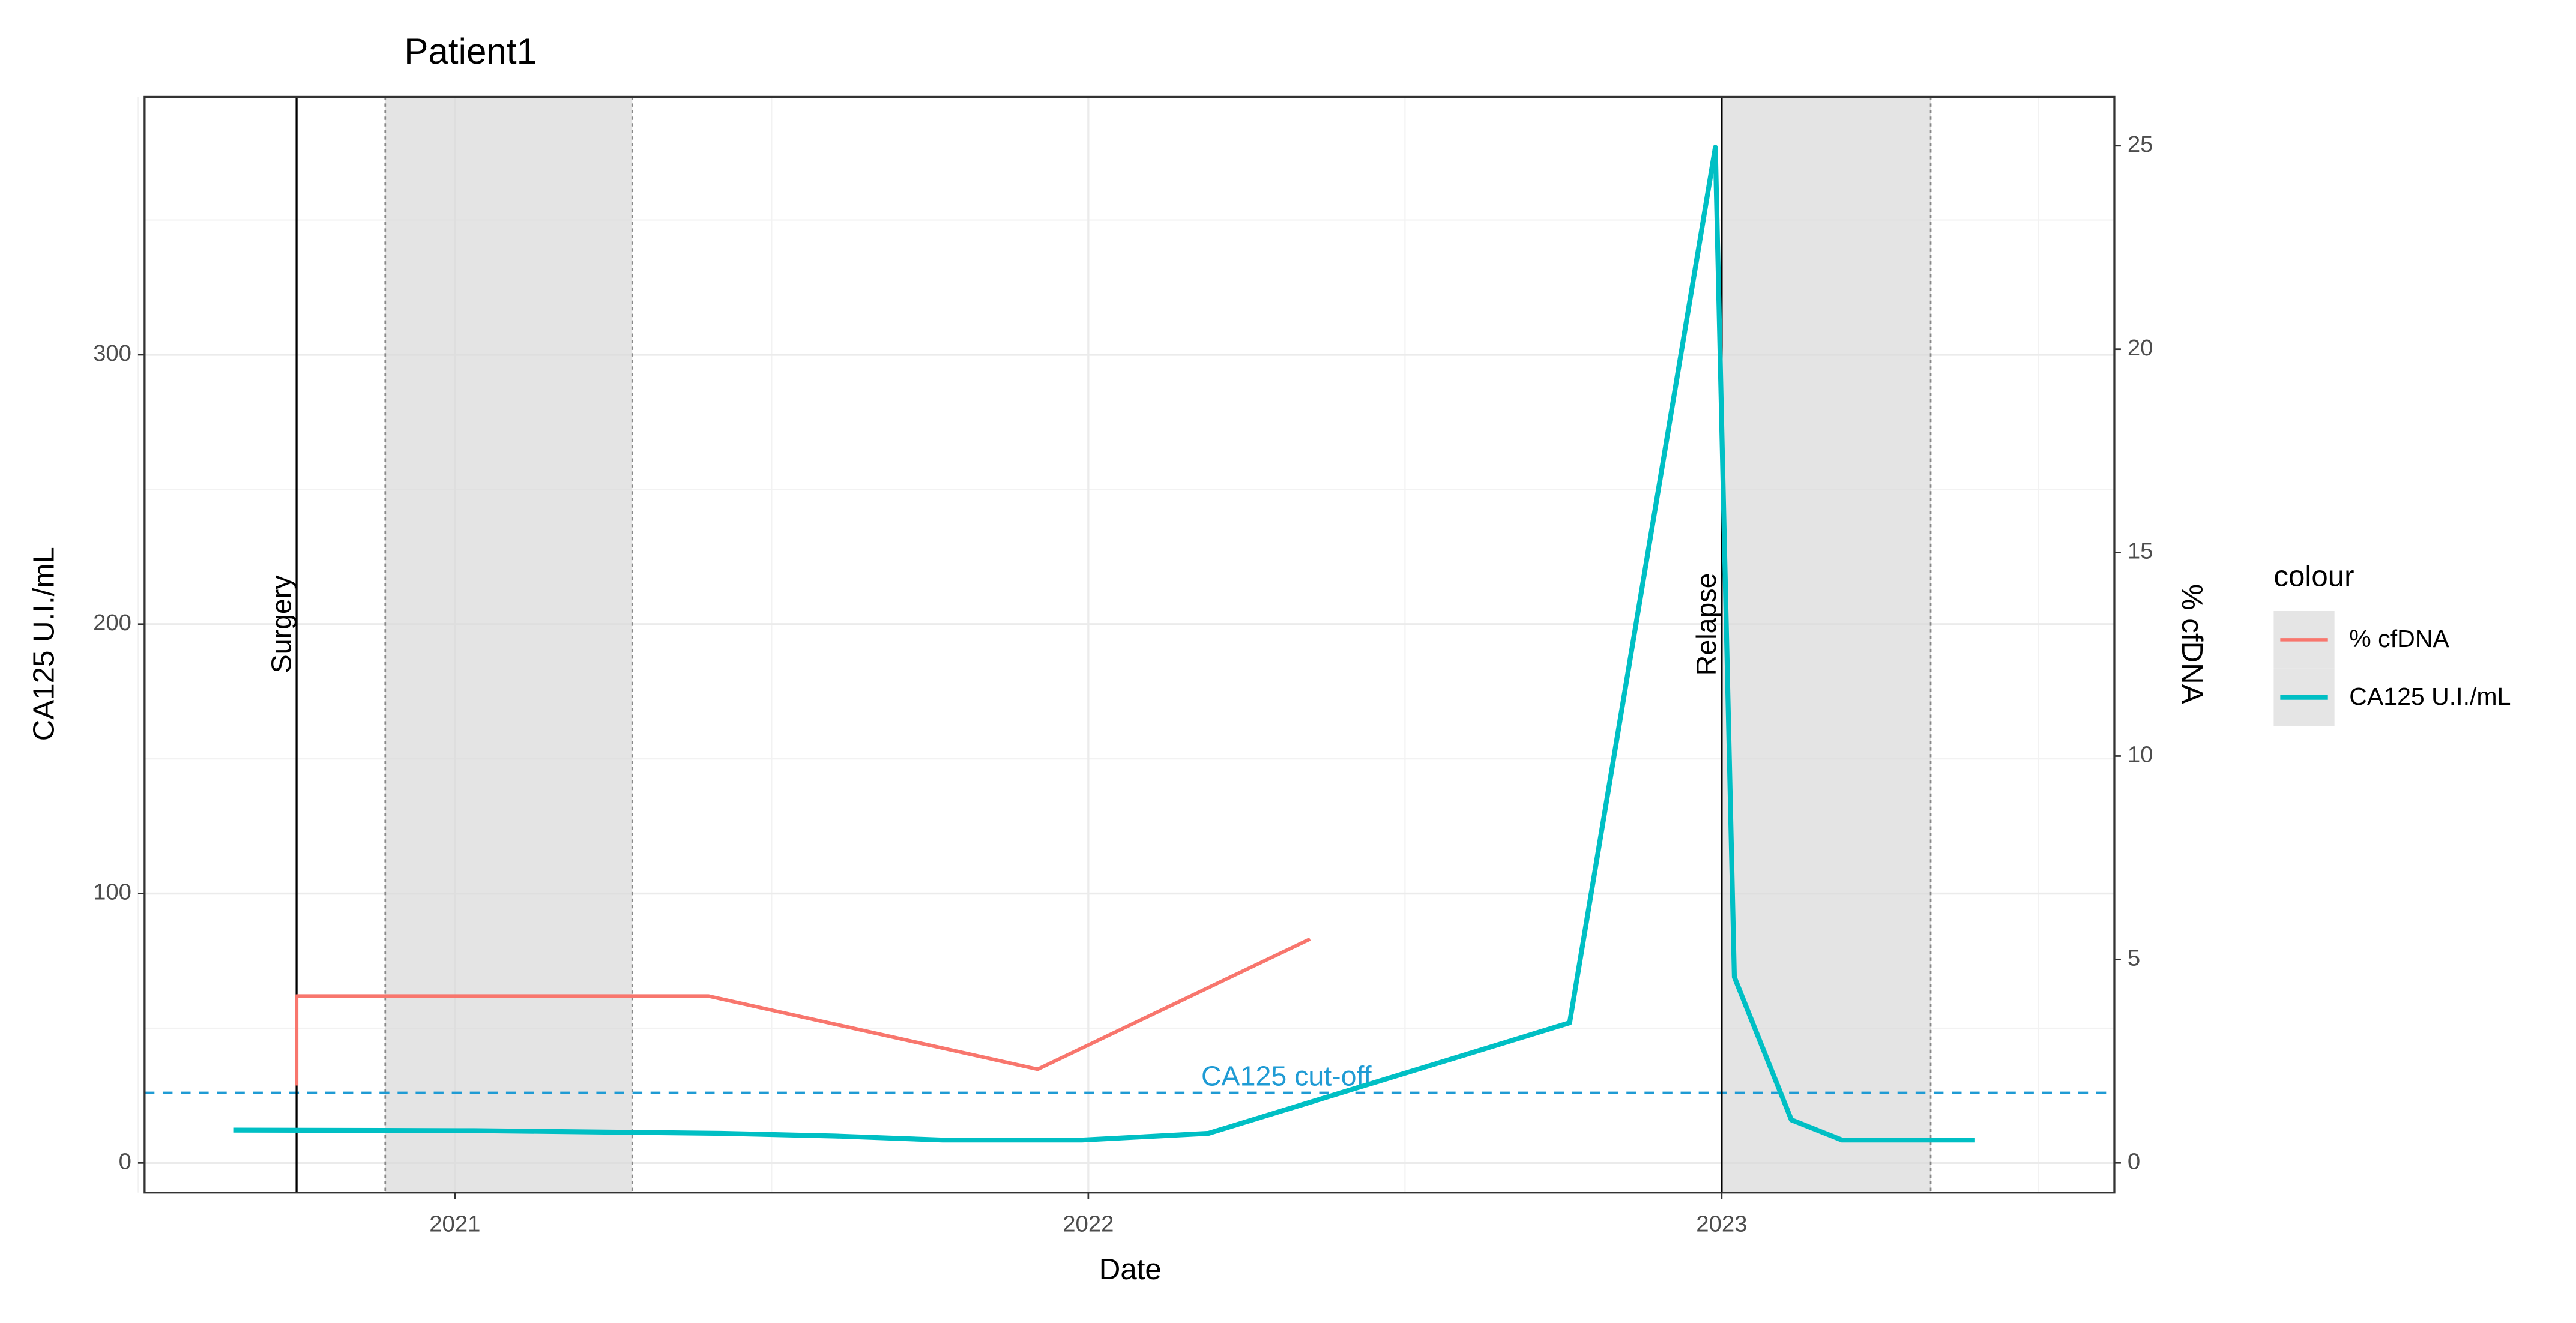  Describe the element at coordinates (2313, 576) in the screenshot. I see `legend-title: colour` at that location.